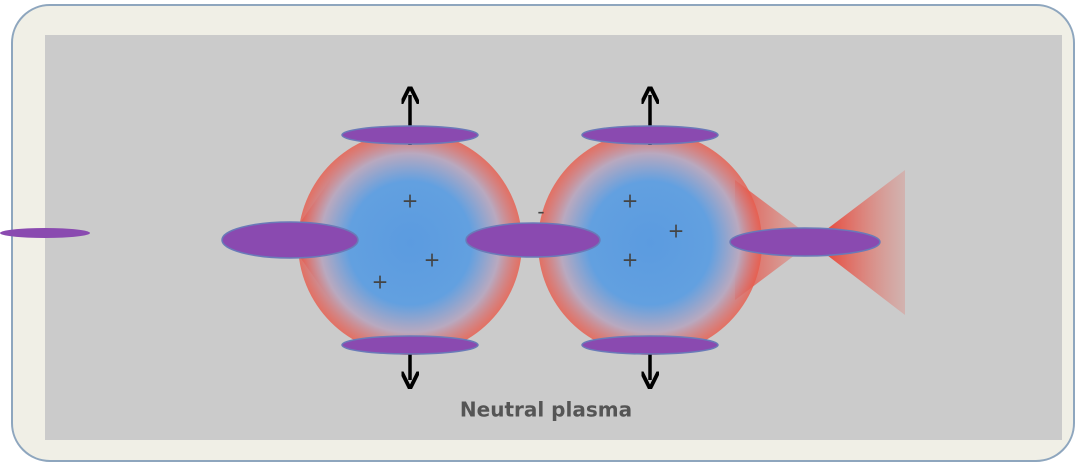 This screenshot has width=1081, height=466. I want to click on charge: -, so click(540, 212).